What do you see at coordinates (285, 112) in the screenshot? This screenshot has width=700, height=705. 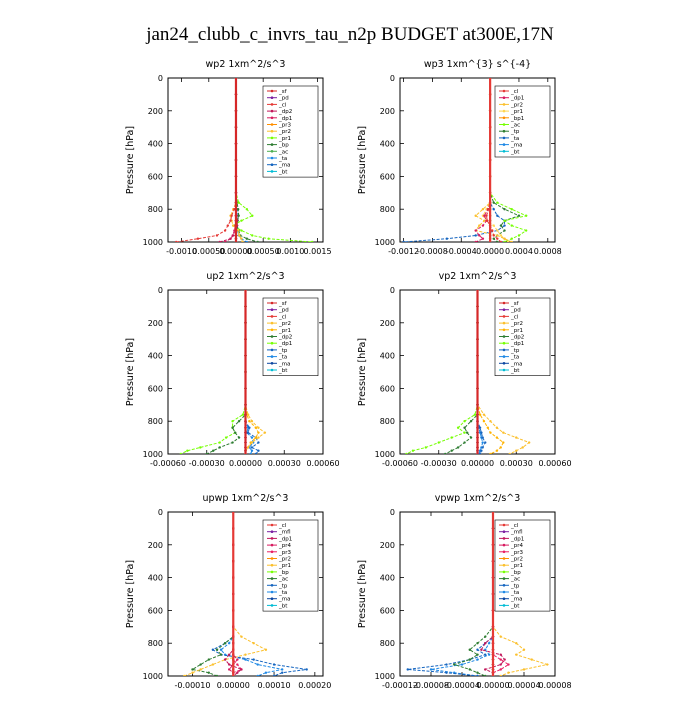 I see `legend-label: _dp2` at bounding box center [285, 112].